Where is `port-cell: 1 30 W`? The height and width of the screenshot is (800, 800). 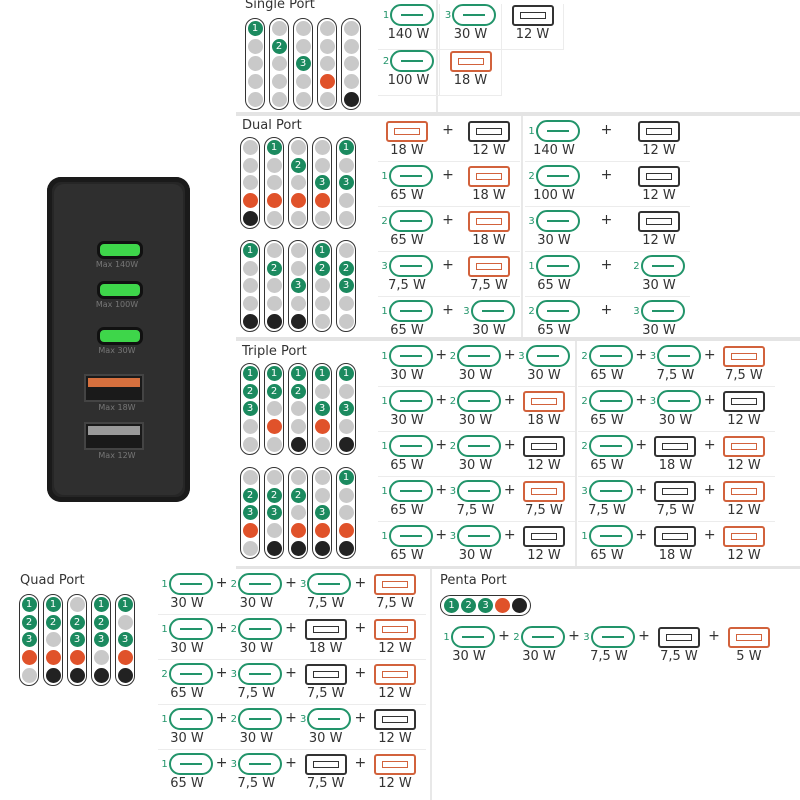 port-cell: 1 30 W is located at coordinates (469, 645).